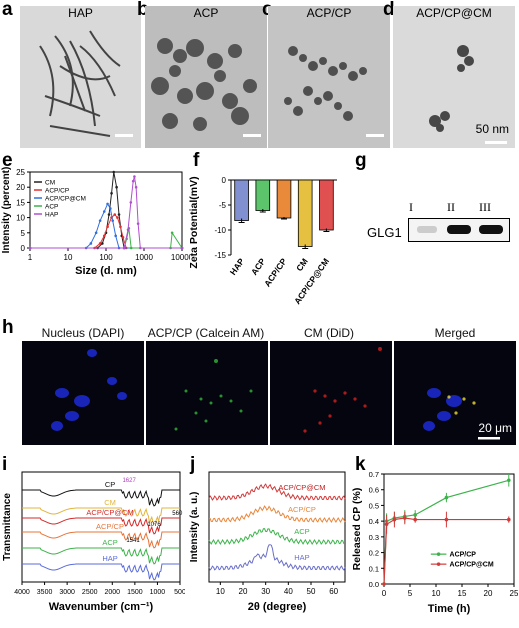  What do you see at coordinates (109, 512) in the screenshot?
I see `spectrum-label: ACP/CP@CM` at bounding box center [109, 512].